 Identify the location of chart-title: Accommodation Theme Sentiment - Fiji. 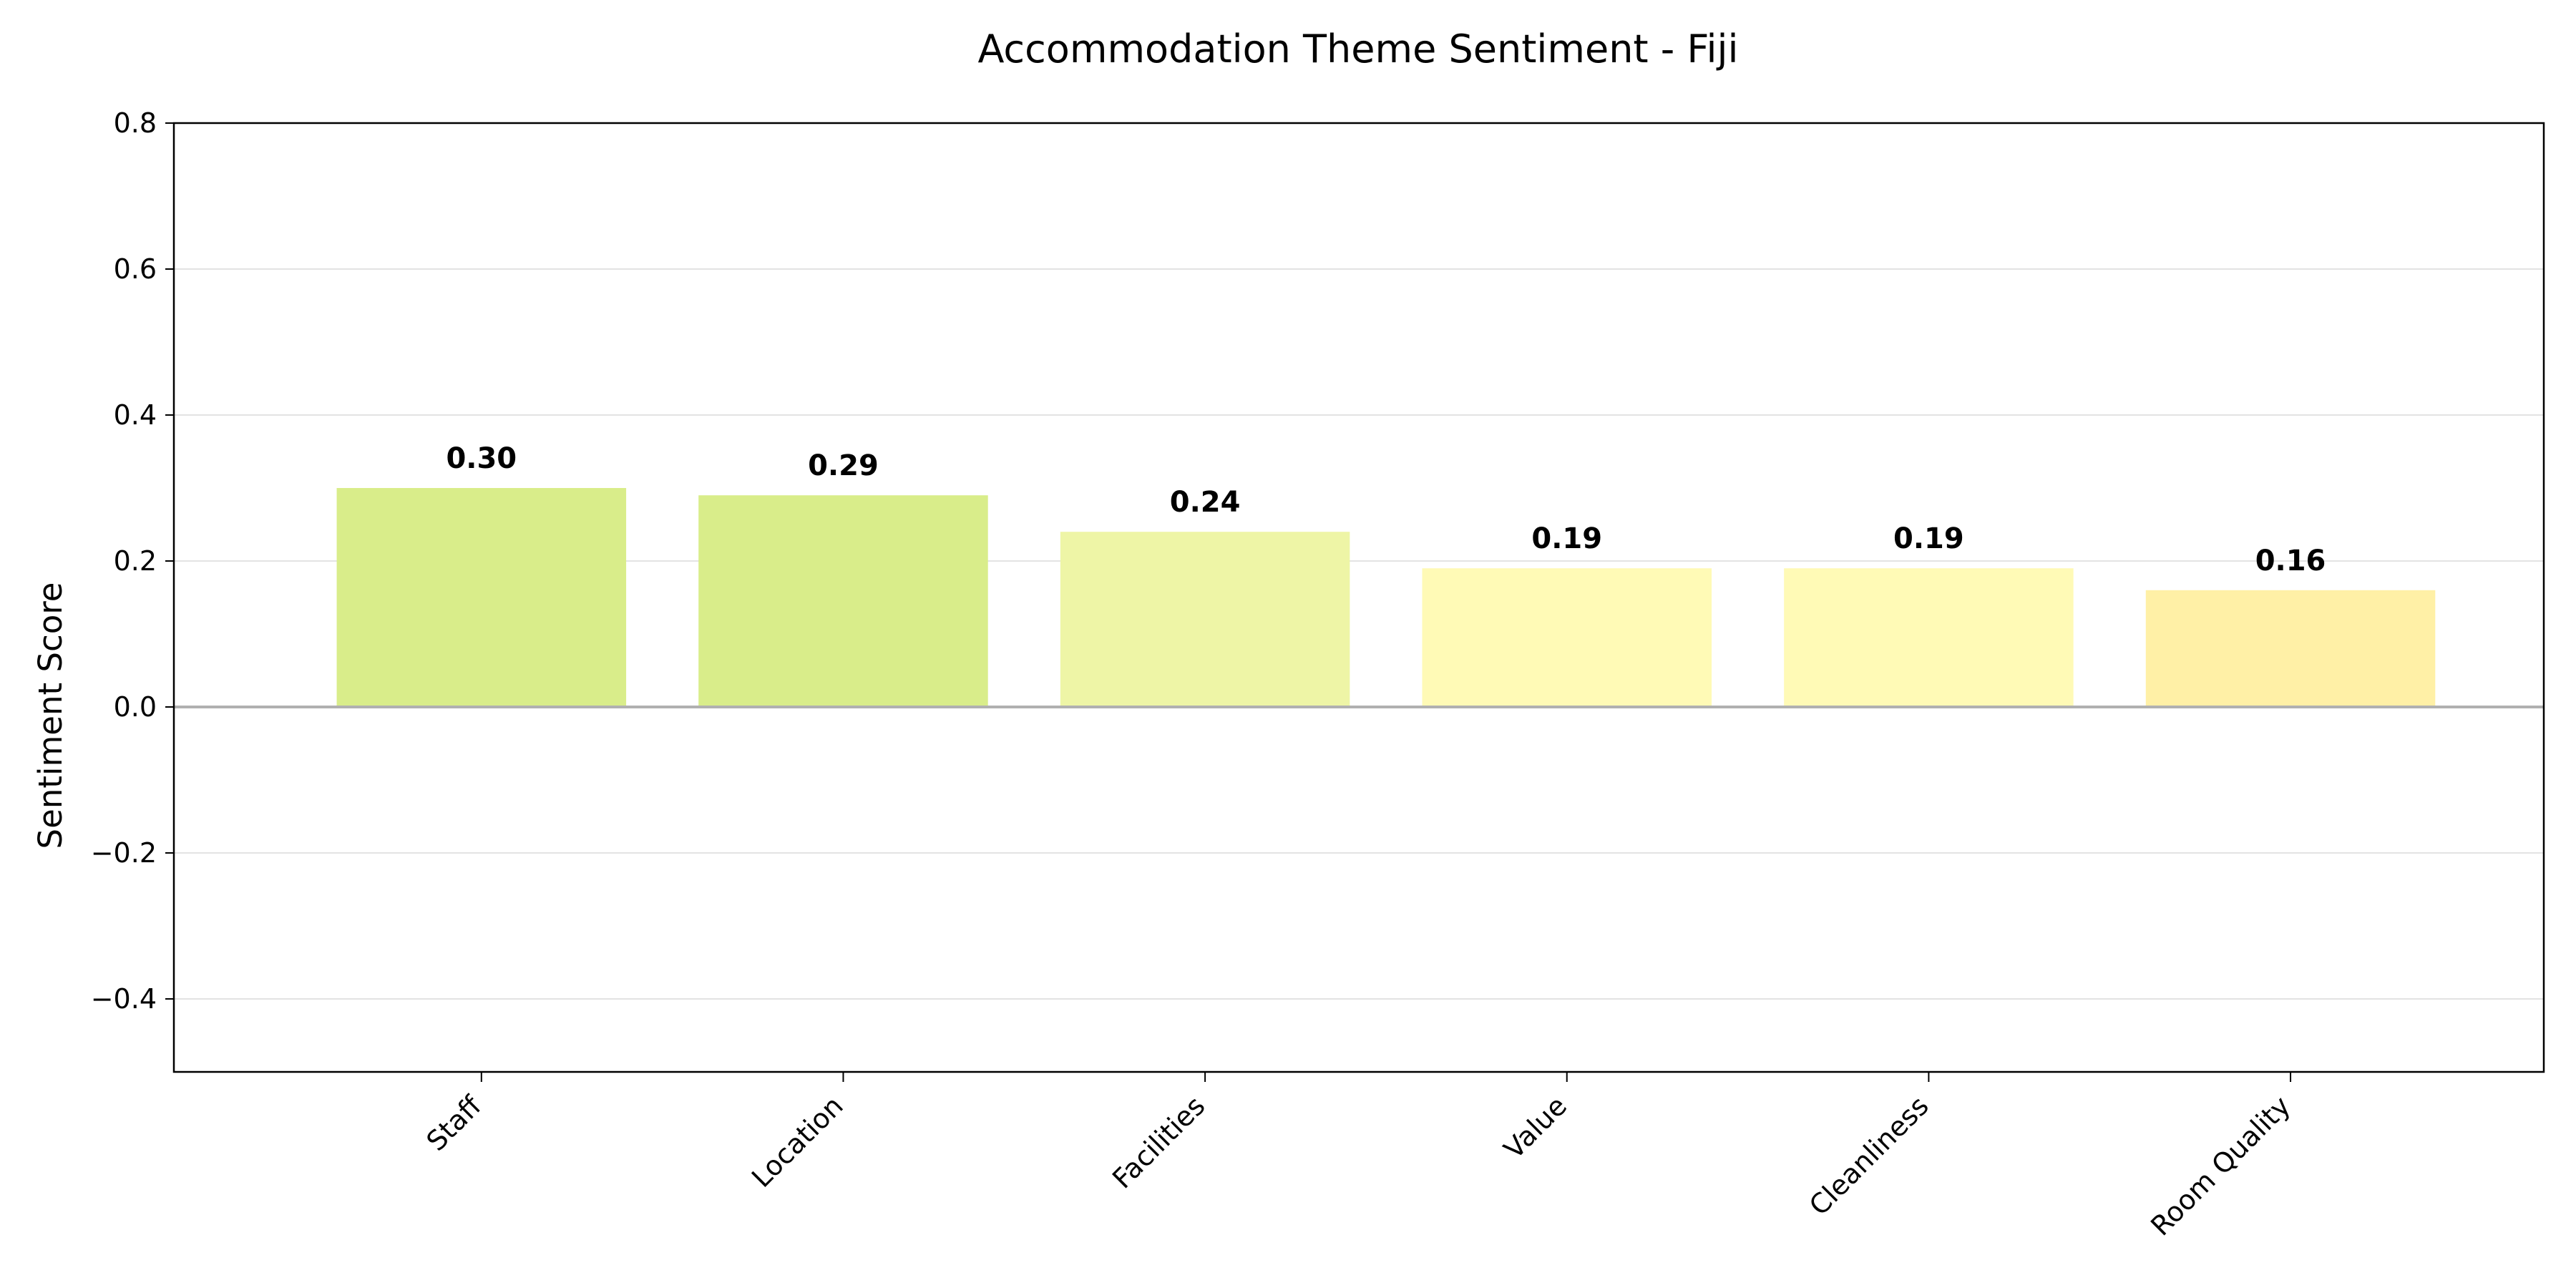
(1357, 49).